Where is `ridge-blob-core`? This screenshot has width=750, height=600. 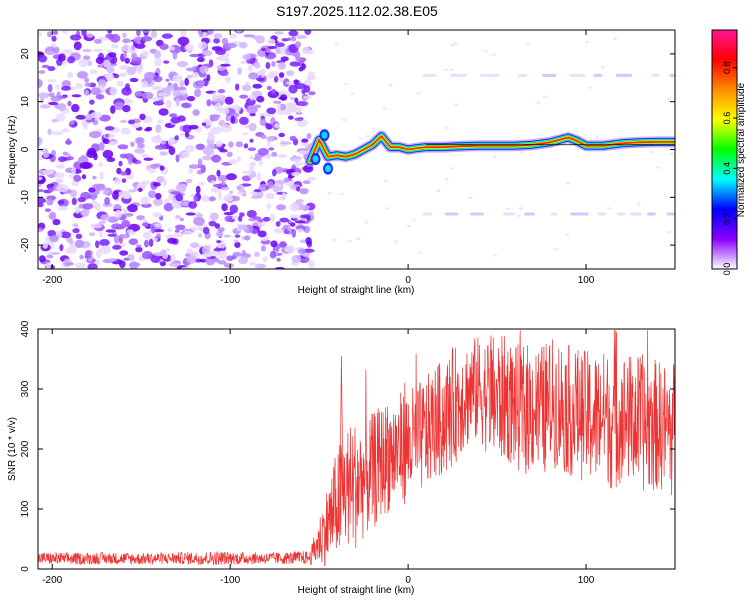
ridge-blob-core is located at coordinates (328, 169).